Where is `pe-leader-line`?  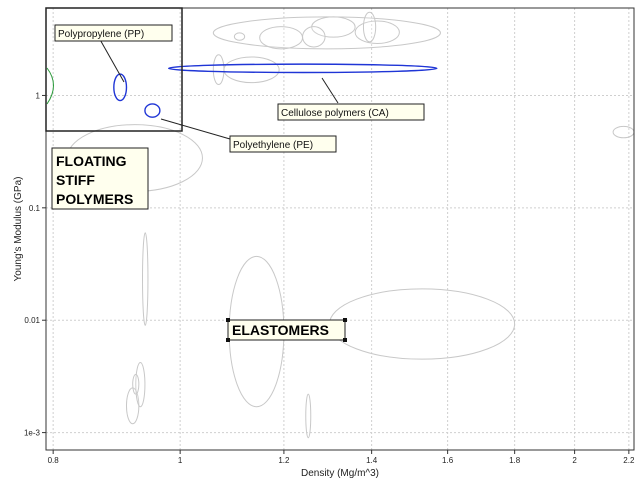
pe-leader-line is located at coordinates (195, 129).